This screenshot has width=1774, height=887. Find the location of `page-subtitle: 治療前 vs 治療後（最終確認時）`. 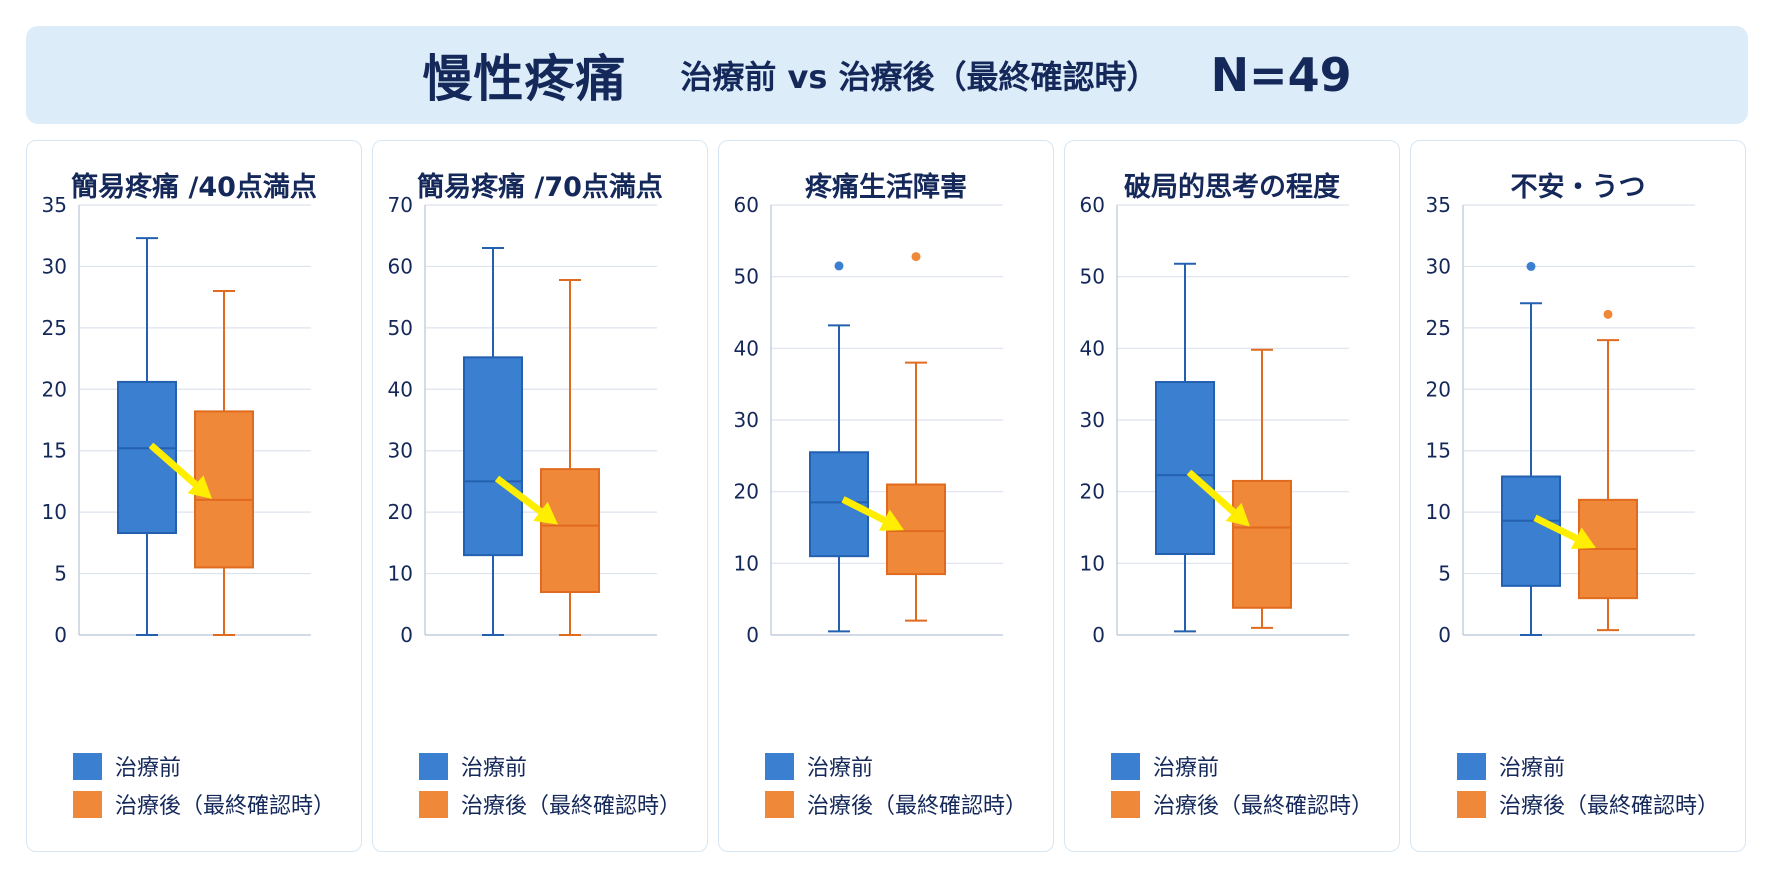

page-subtitle: 治療前 vs 治療後（最終確認時） is located at coordinates (919, 77).